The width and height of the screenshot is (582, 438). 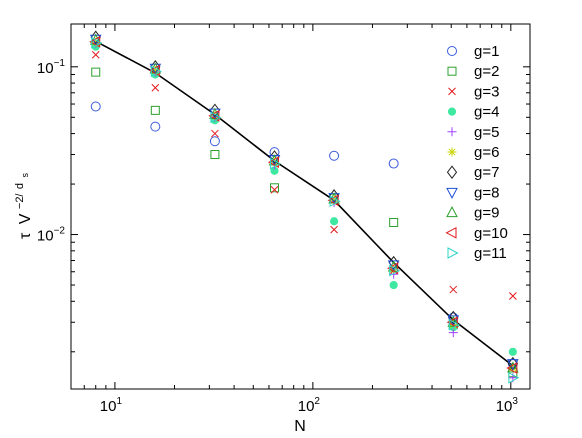 I want to click on y-label-exp-s: s, so click(x=25, y=174).